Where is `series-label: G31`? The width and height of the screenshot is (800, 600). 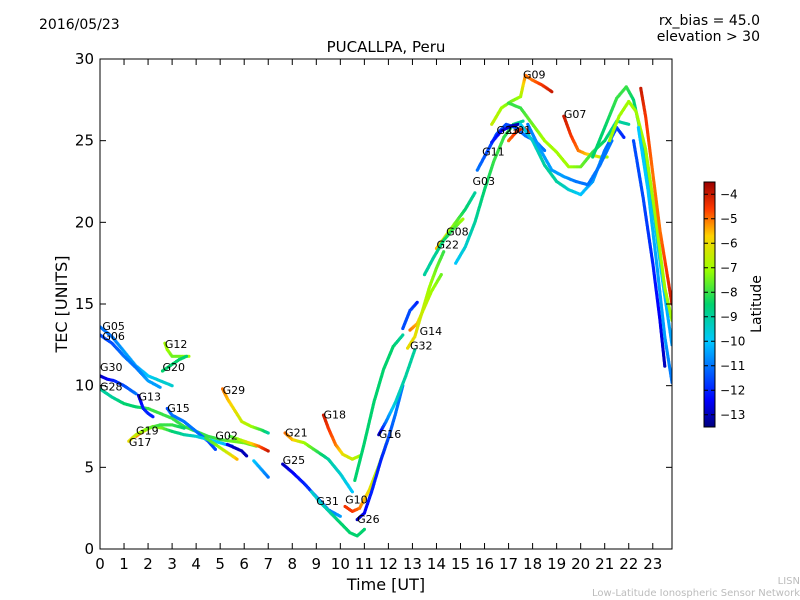 series-label: G31 is located at coordinates (327, 501).